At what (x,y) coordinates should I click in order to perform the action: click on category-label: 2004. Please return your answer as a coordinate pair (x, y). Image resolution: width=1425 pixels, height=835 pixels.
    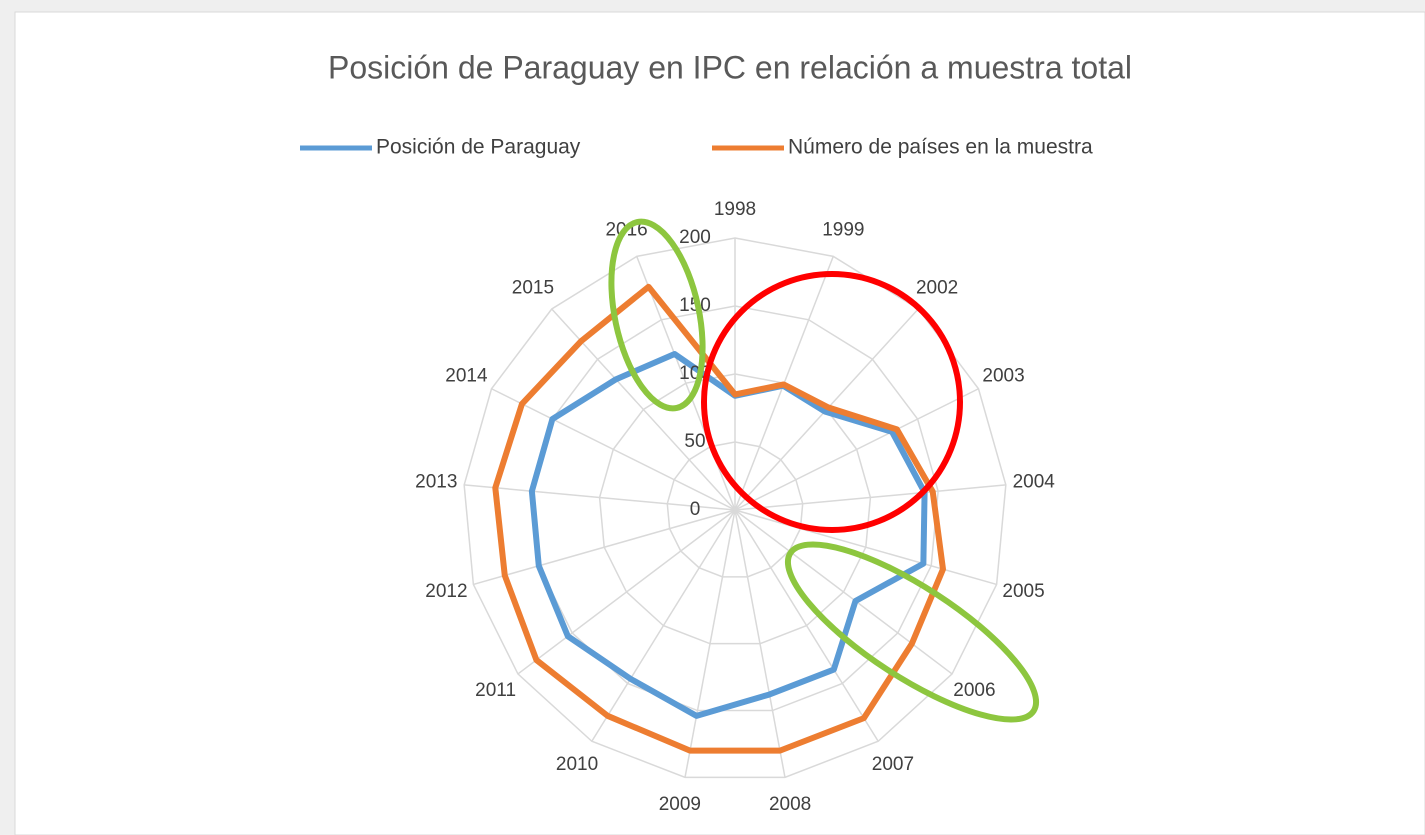
    Looking at the image, I should click on (1034, 481).